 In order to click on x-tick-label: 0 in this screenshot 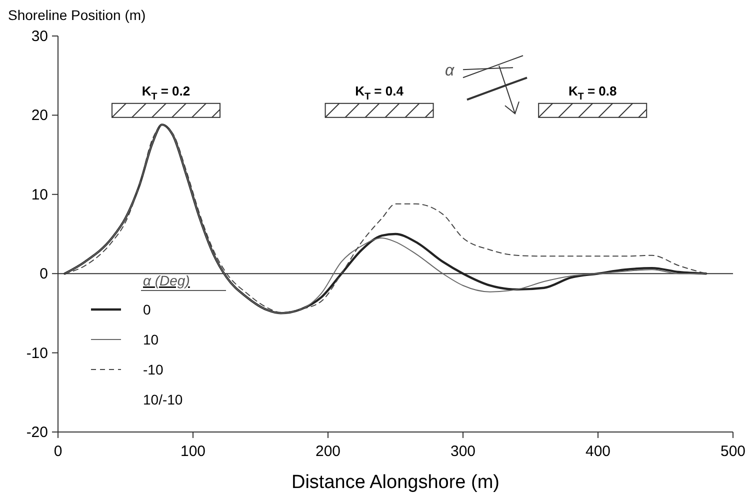, I will do `click(58, 451)`.